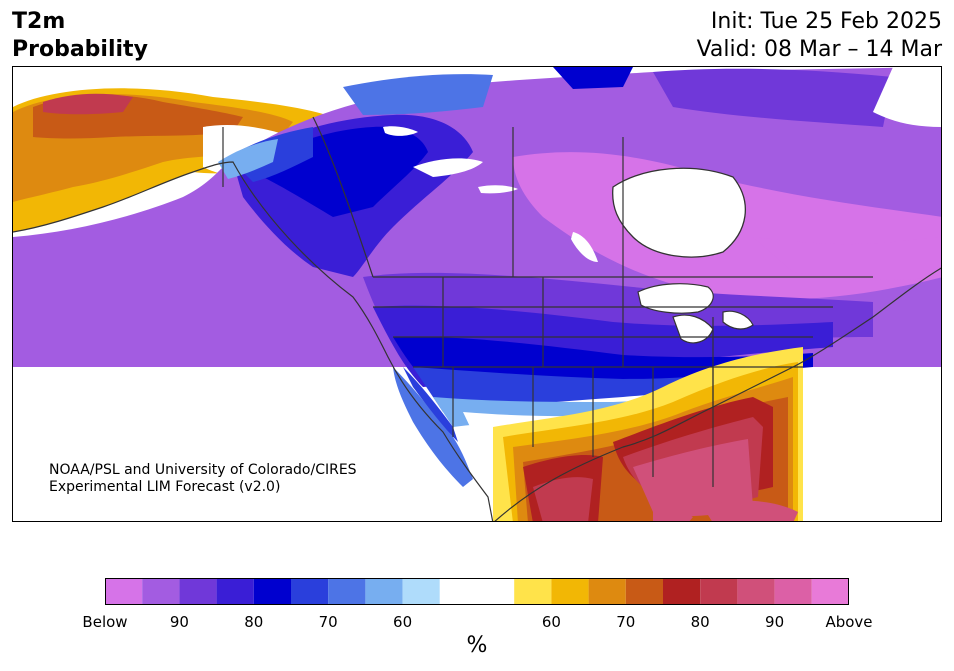 Image resolution: width=954 pixels, height=671 pixels. I want to click on colorbar-label-5: 60, so click(551, 622).